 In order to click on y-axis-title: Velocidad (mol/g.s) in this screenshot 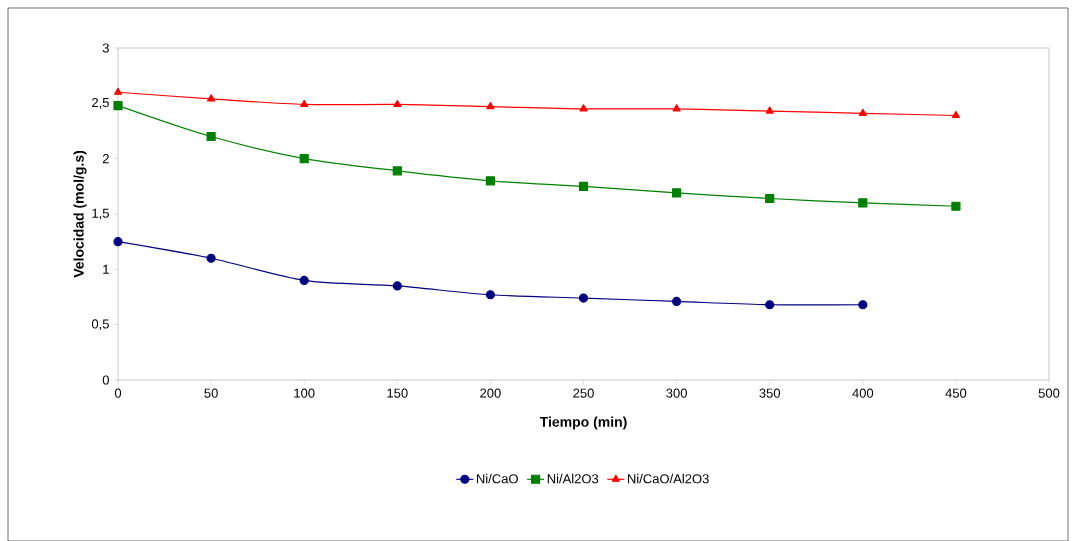, I will do `click(80, 214)`.